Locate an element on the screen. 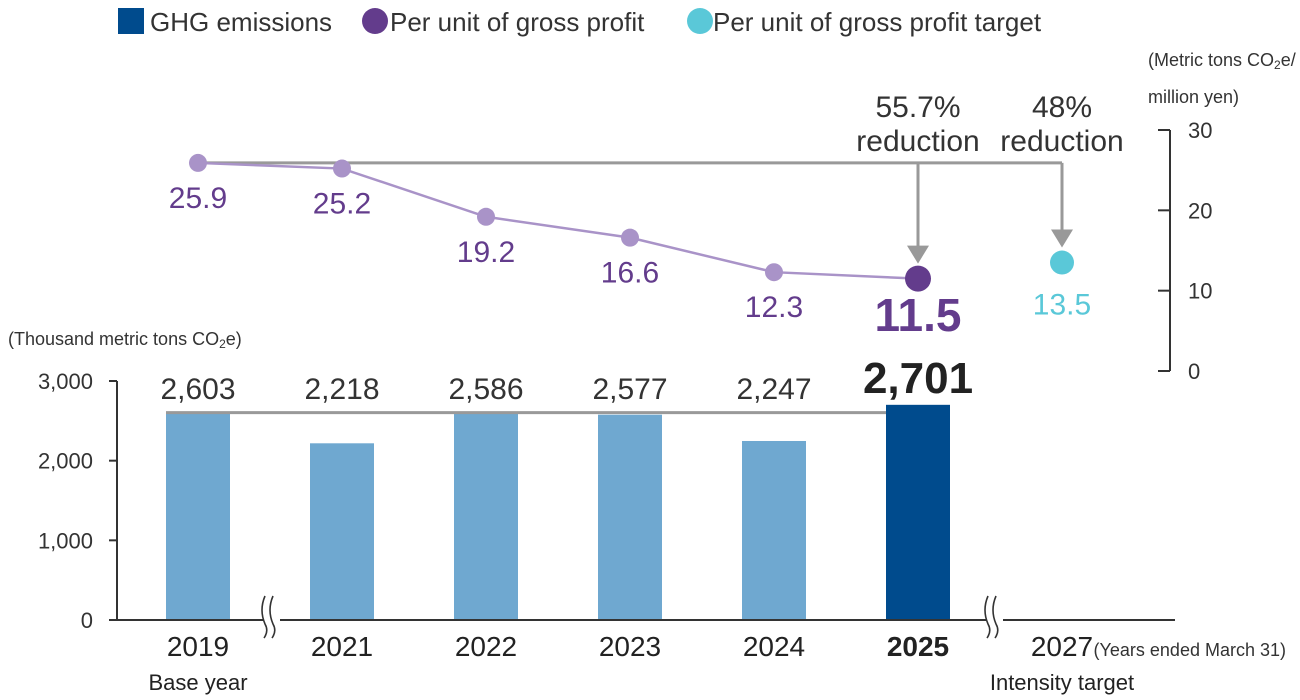 The width and height of the screenshot is (1300, 700). x-tick-label-2019: 2019 is located at coordinates (198, 646).